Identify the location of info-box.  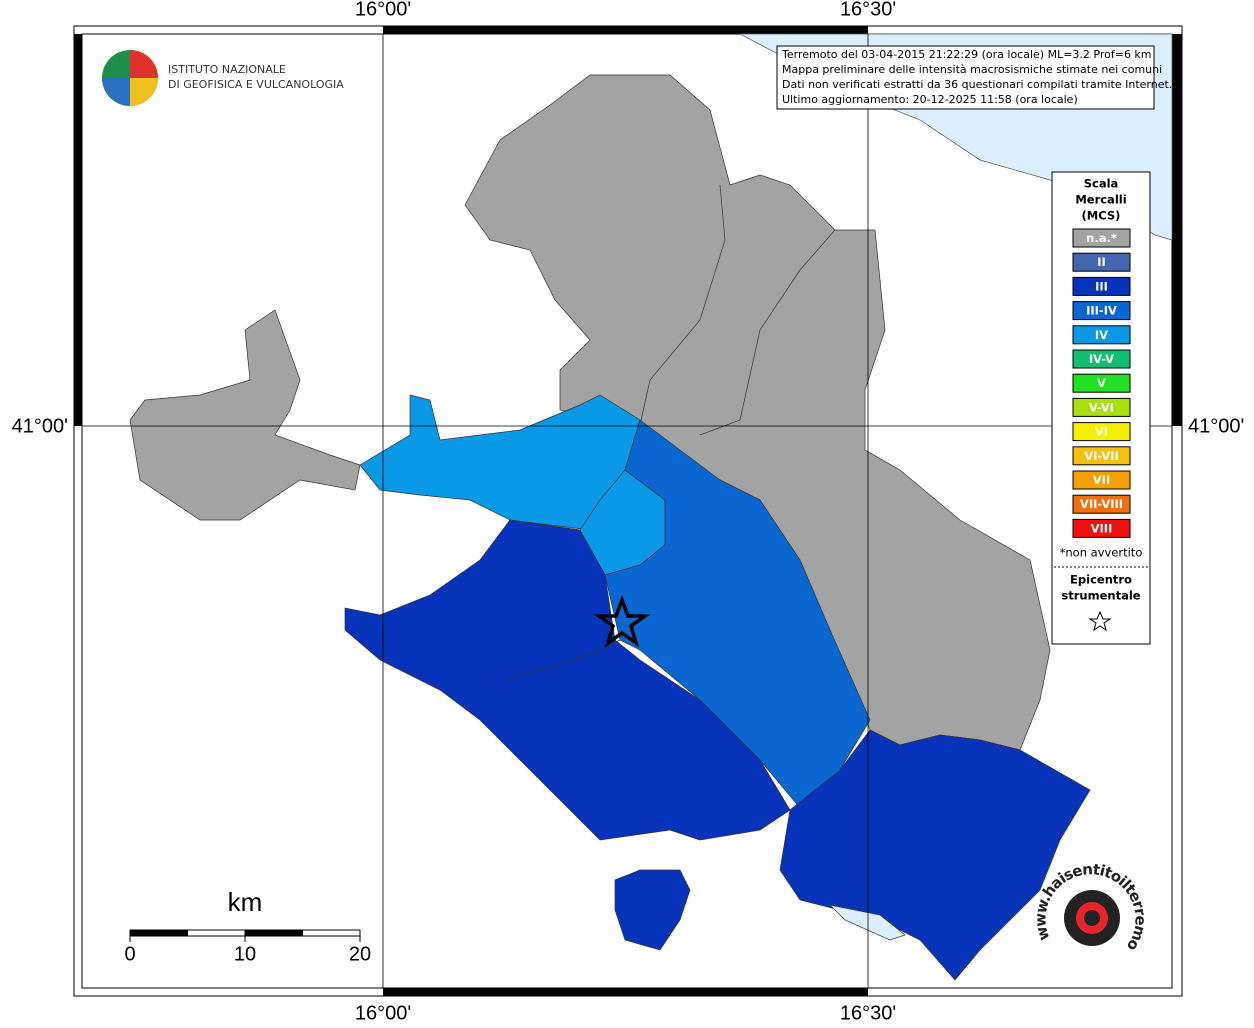
(965, 77).